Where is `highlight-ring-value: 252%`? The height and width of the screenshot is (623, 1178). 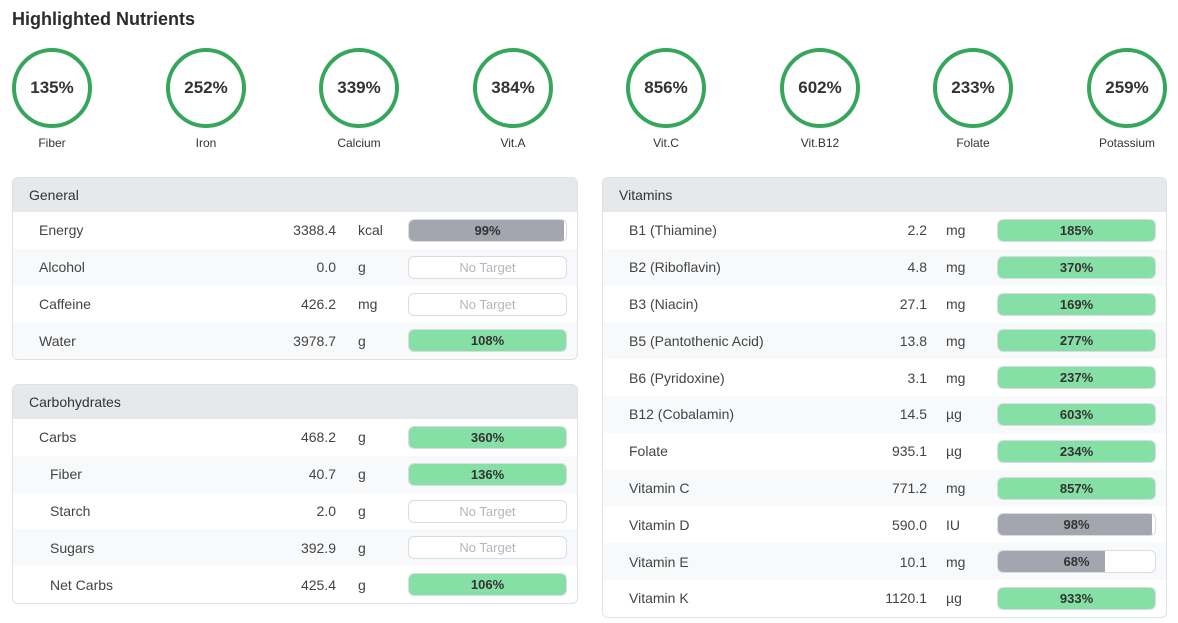
highlight-ring-value: 252% is located at coordinates (206, 88).